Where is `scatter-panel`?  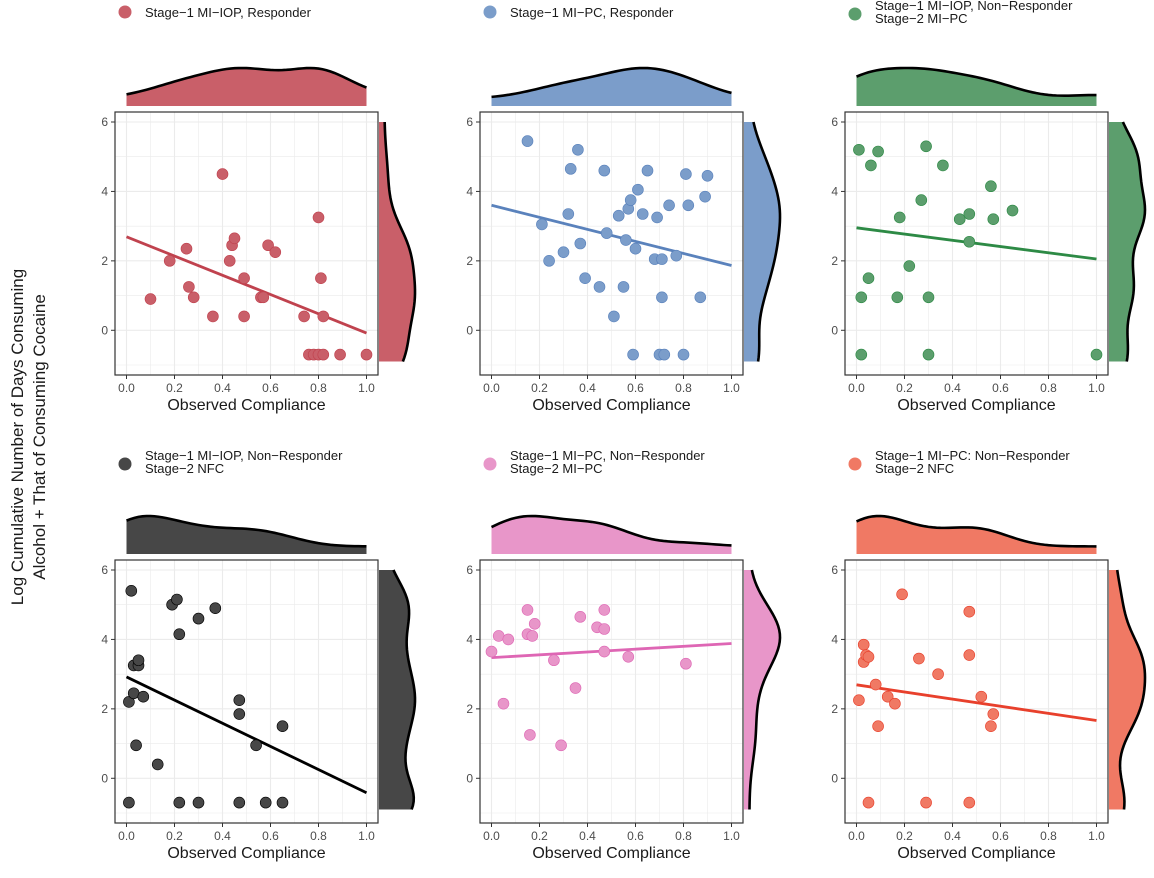 scatter-panel is located at coordinates (976, 691).